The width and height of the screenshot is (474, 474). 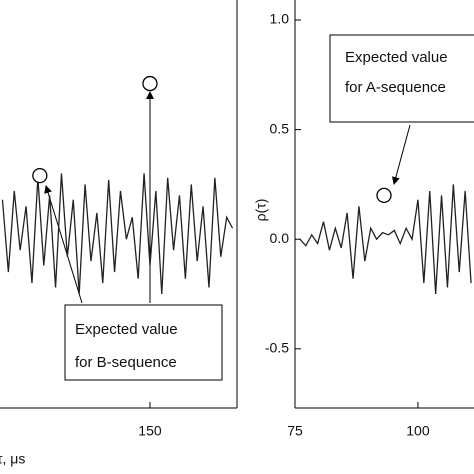 What do you see at coordinates (150, 431) in the screenshot?
I see `x-tick-label: 150` at bounding box center [150, 431].